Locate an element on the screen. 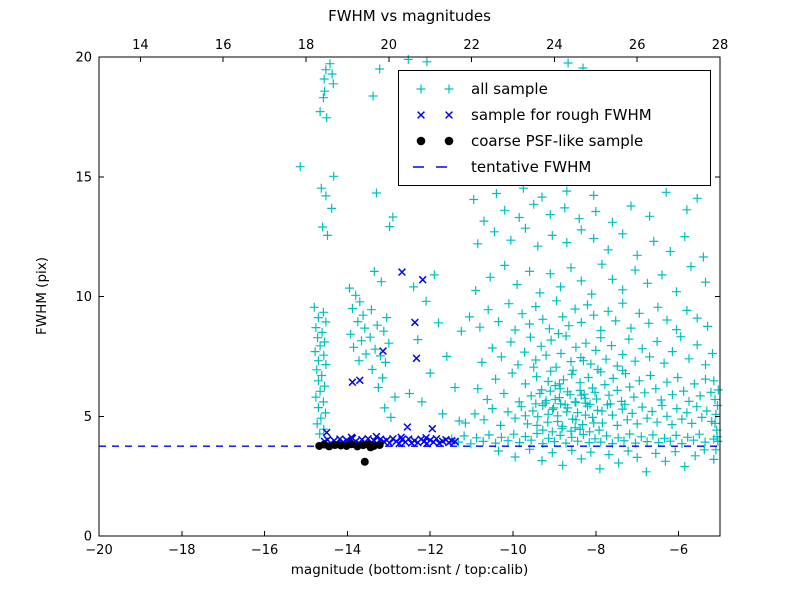 The width and height of the screenshot is (800, 600). chart-title: FWHM vs magnitudes is located at coordinates (409, 16).